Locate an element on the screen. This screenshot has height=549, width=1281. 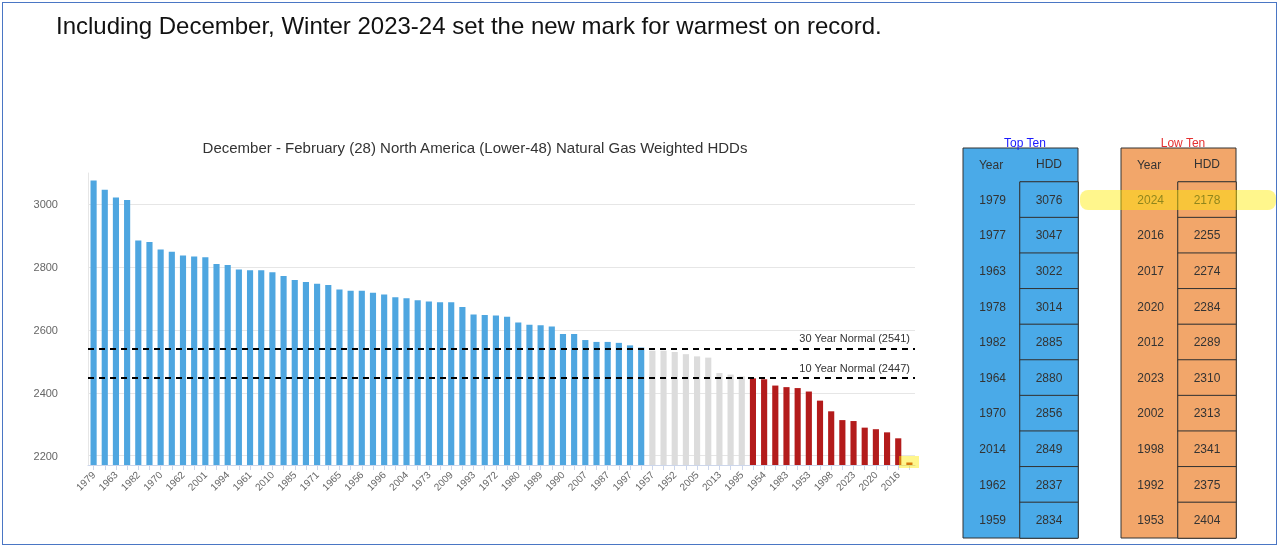
y-tick-label: 1964 is located at coordinates (993, 377).